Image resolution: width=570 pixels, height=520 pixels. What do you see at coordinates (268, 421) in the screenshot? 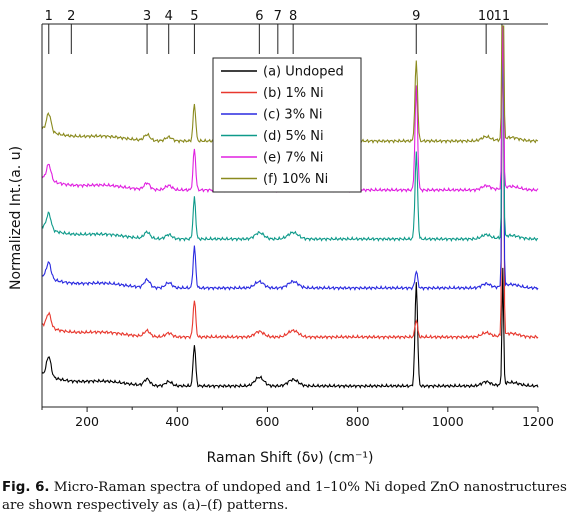
I see `x-tick-label: 600` at bounding box center [268, 421].